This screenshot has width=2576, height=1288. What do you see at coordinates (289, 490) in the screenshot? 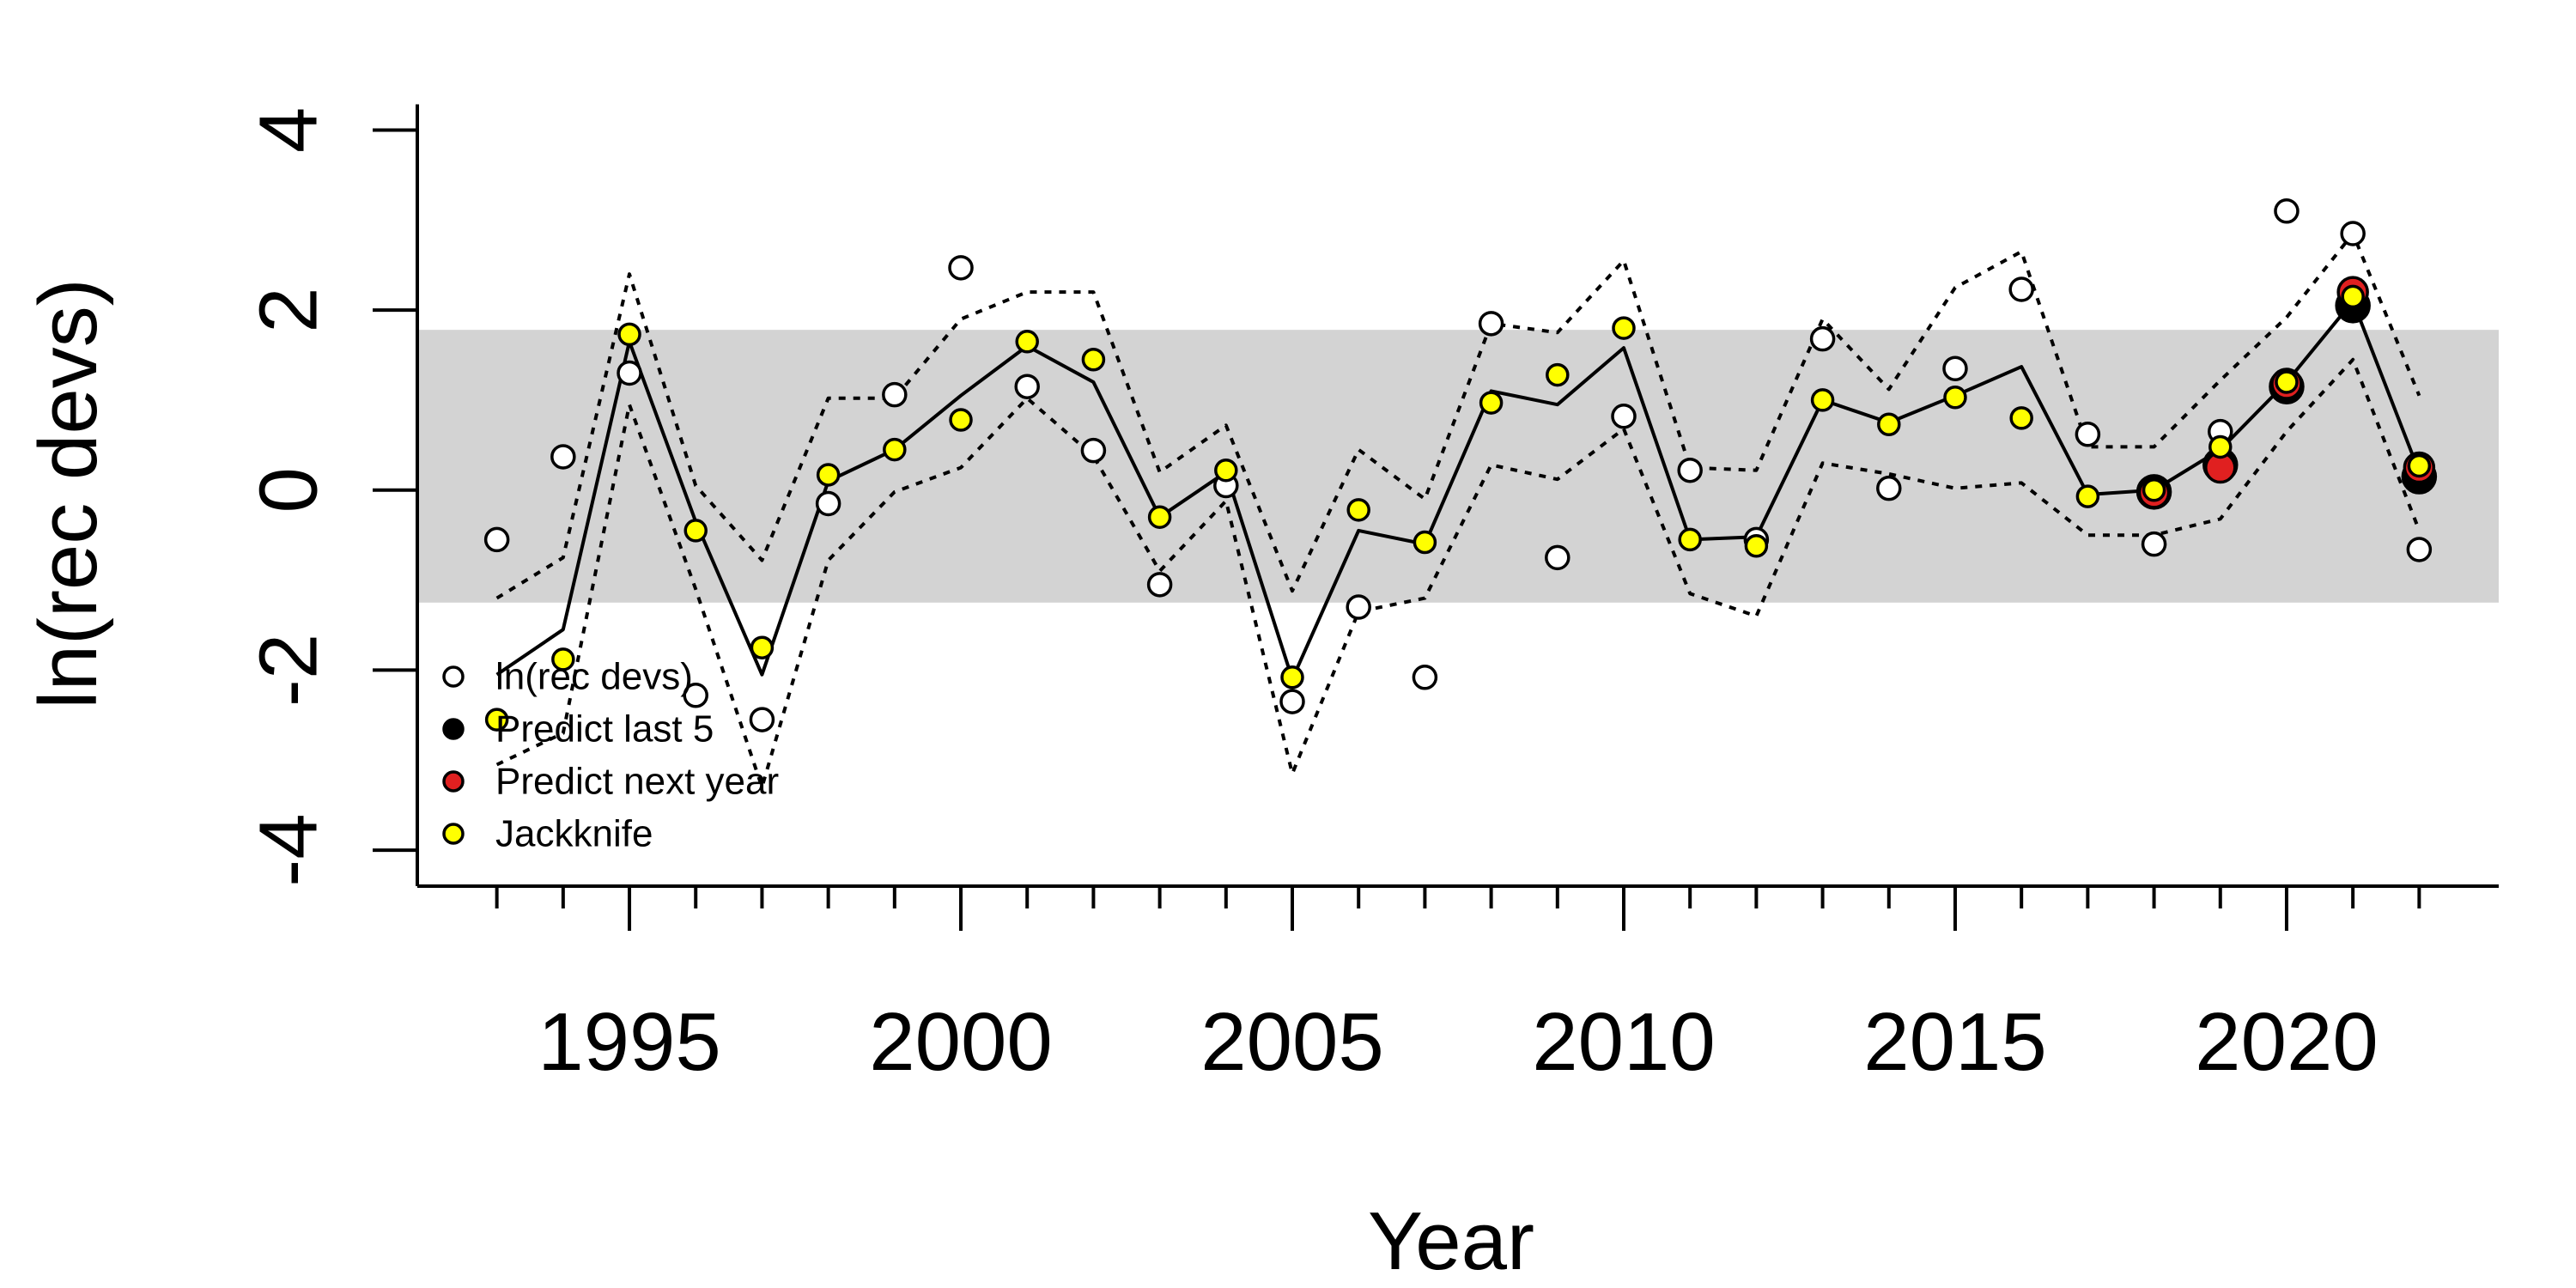
I see `y-tick-label: 0` at bounding box center [289, 490].